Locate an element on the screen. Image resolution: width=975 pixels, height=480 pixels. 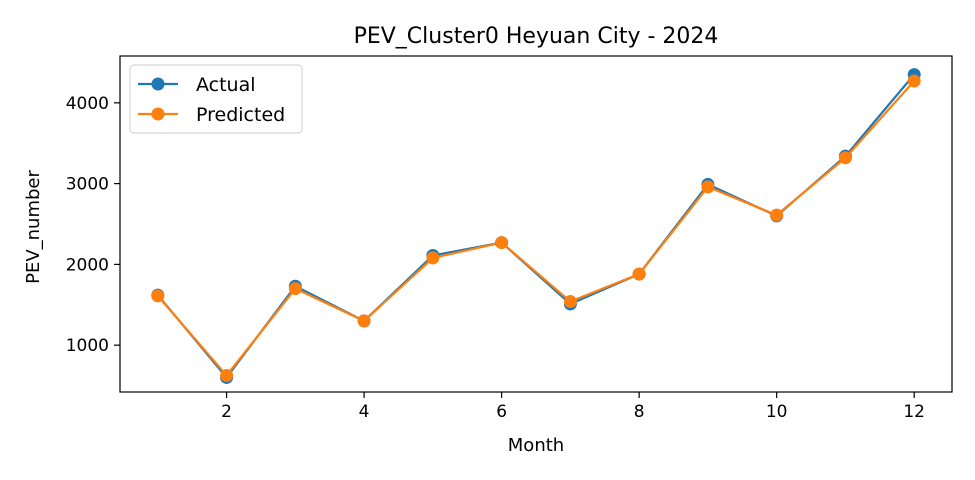
legend: Actual Predicted is located at coordinates (216, 99).